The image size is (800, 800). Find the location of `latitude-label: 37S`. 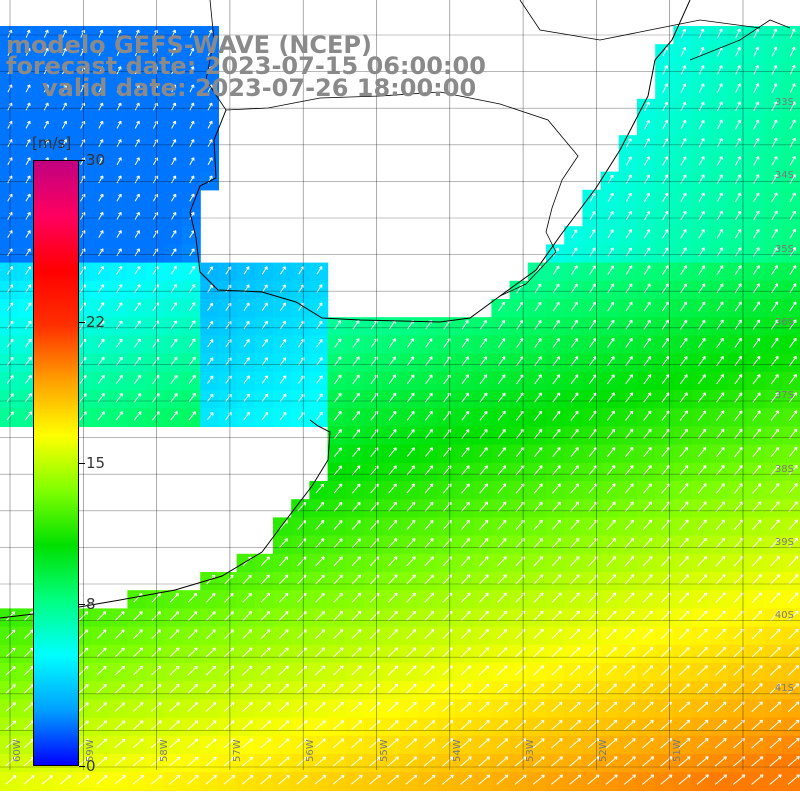

latitude-label: 37S is located at coordinates (784, 396).